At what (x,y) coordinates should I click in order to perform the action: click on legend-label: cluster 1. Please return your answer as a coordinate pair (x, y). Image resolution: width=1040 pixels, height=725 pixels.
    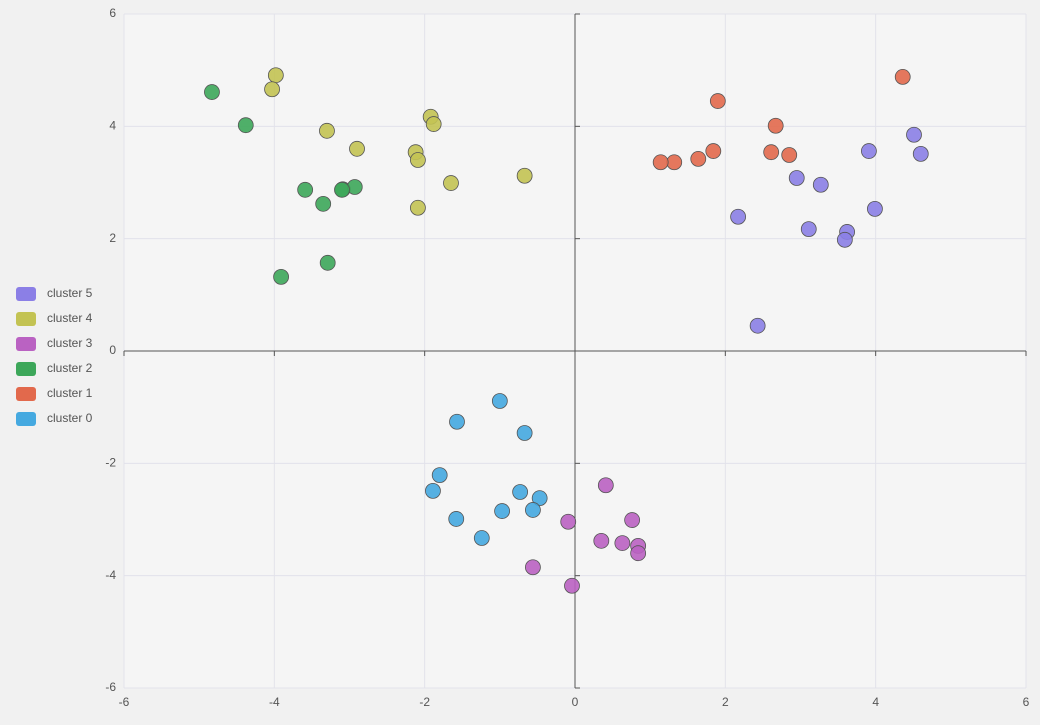
    Looking at the image, I should click on (70, 393).